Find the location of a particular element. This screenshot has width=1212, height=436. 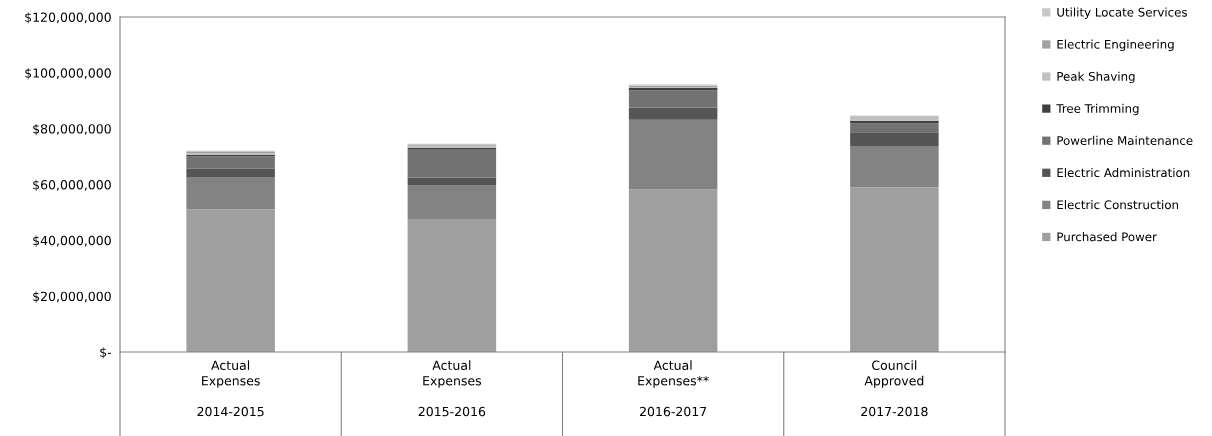

legend-label: Electric Construction is located at coordinates (1118, 205).